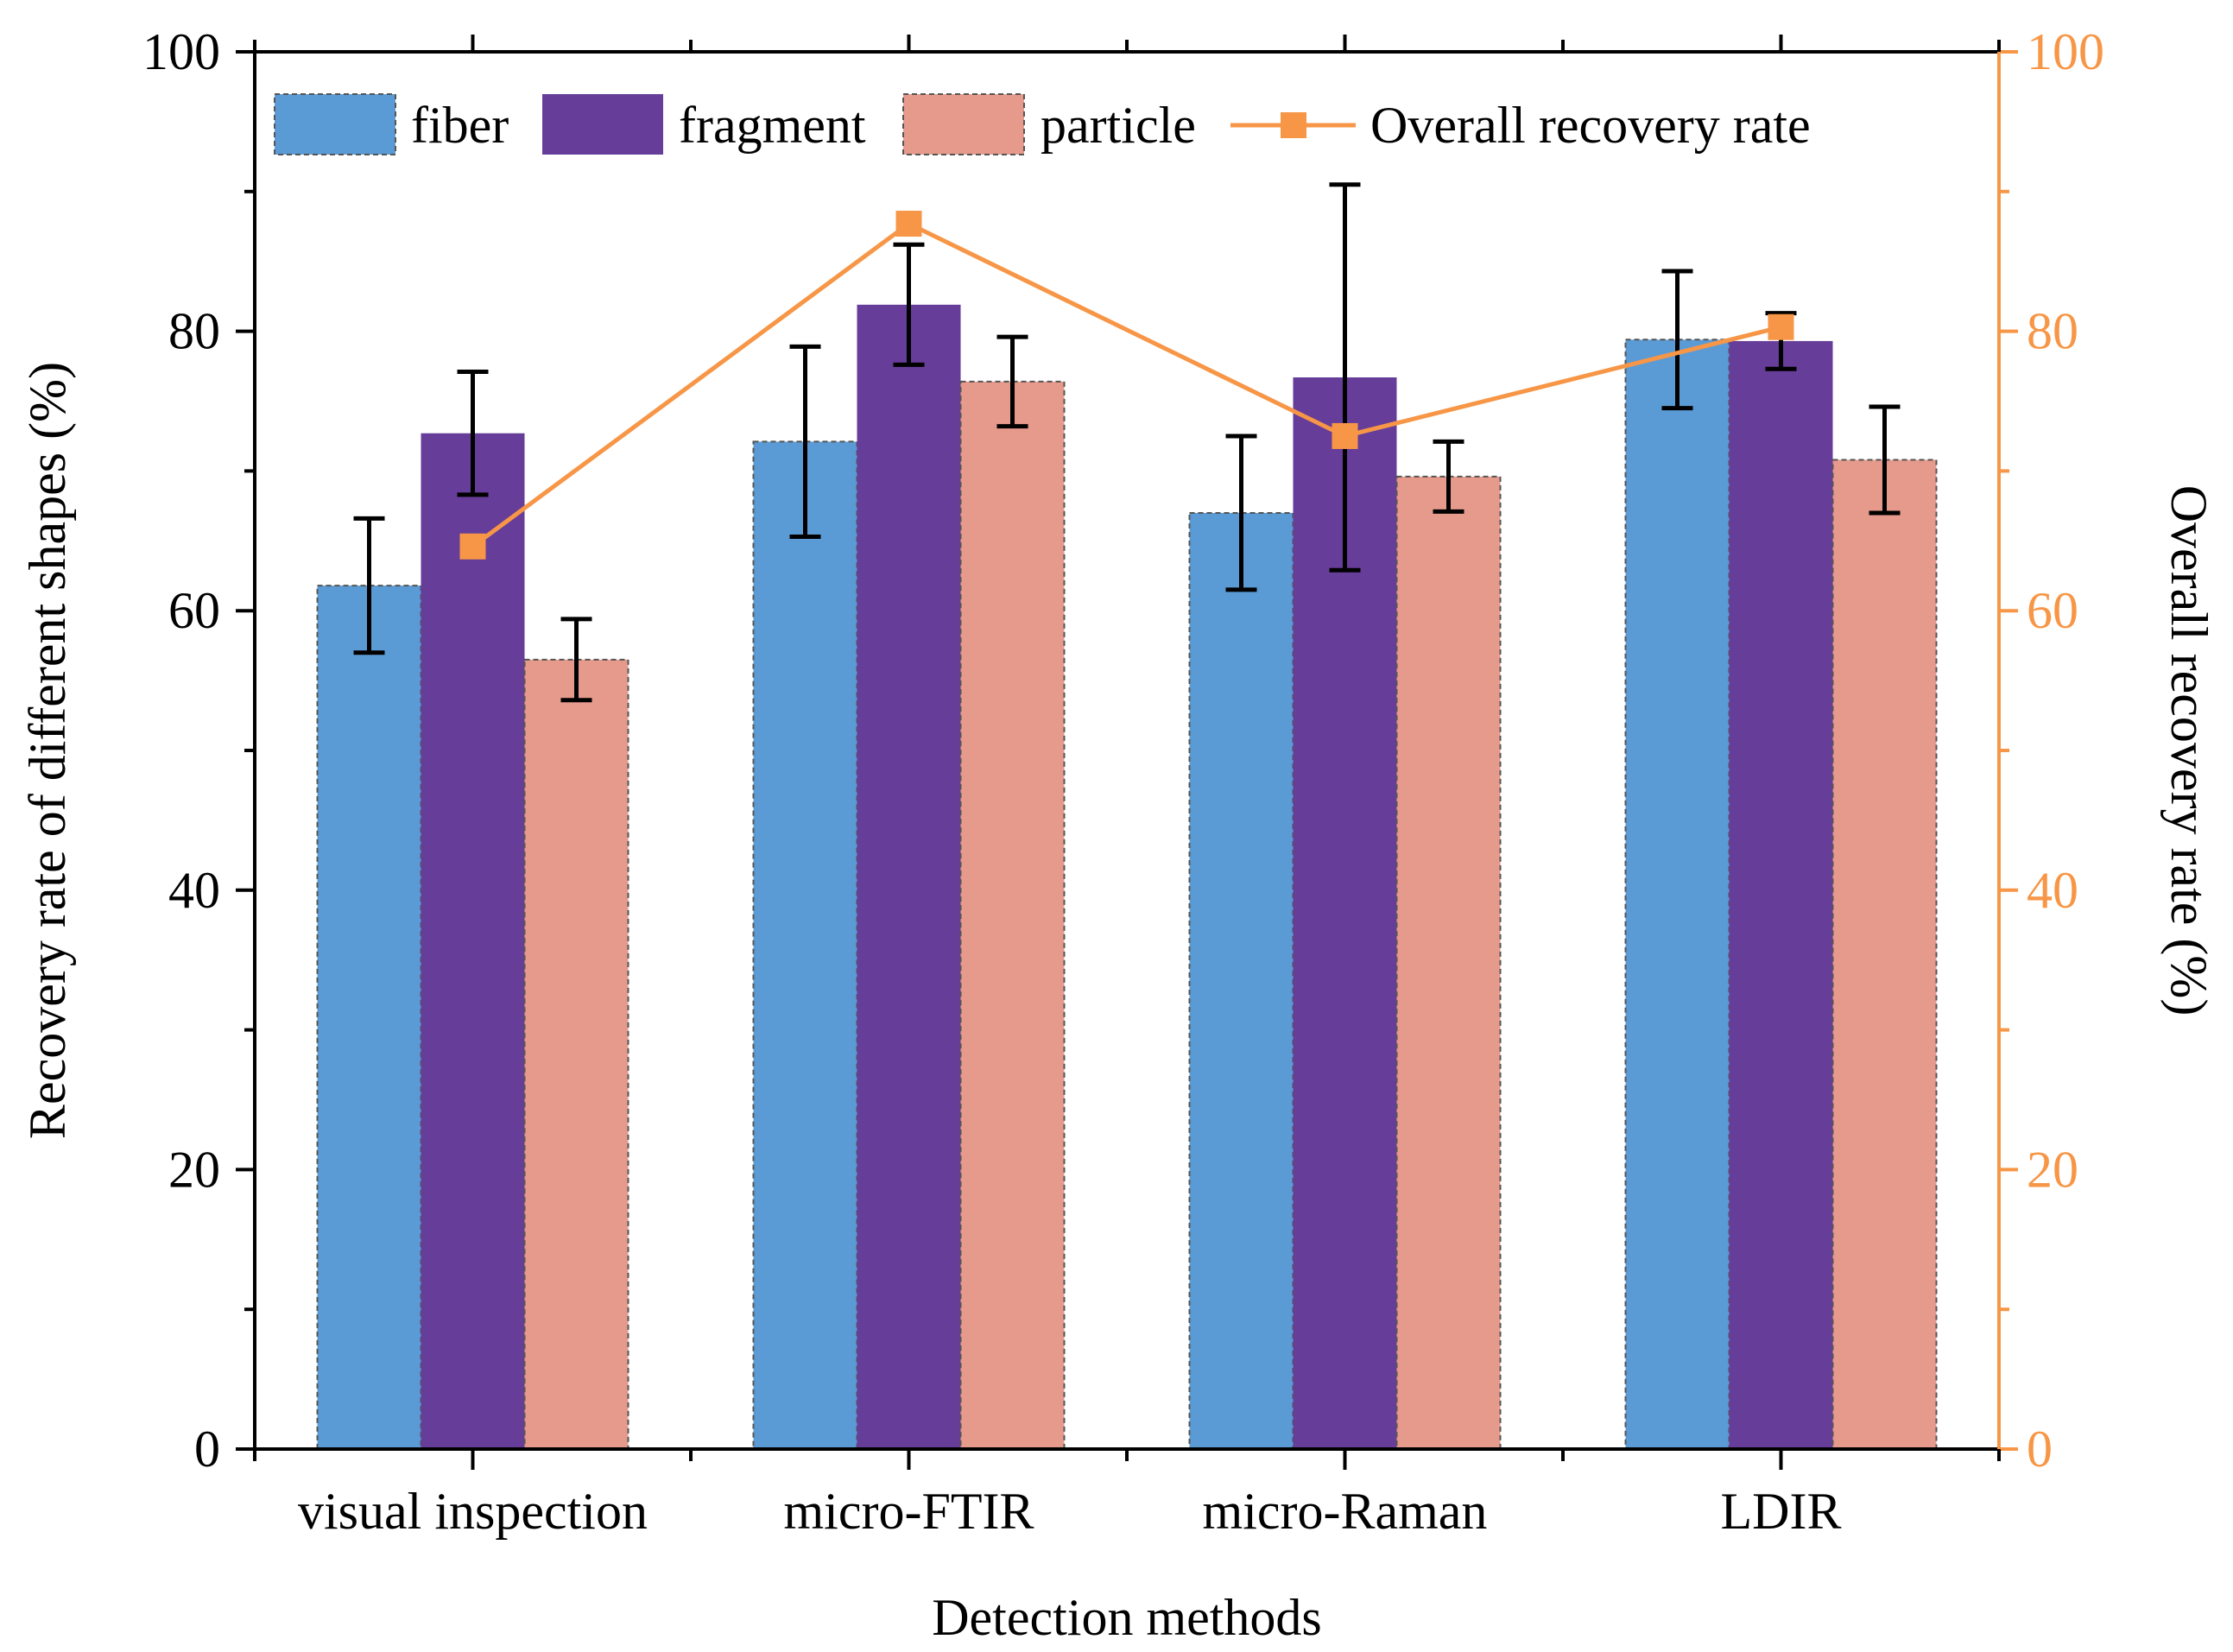  What do you see at coordinates (1591, 125) in the screenshot?
I see `legend-label-3: Overall recovery rate` at bounding box center [1591, 125].